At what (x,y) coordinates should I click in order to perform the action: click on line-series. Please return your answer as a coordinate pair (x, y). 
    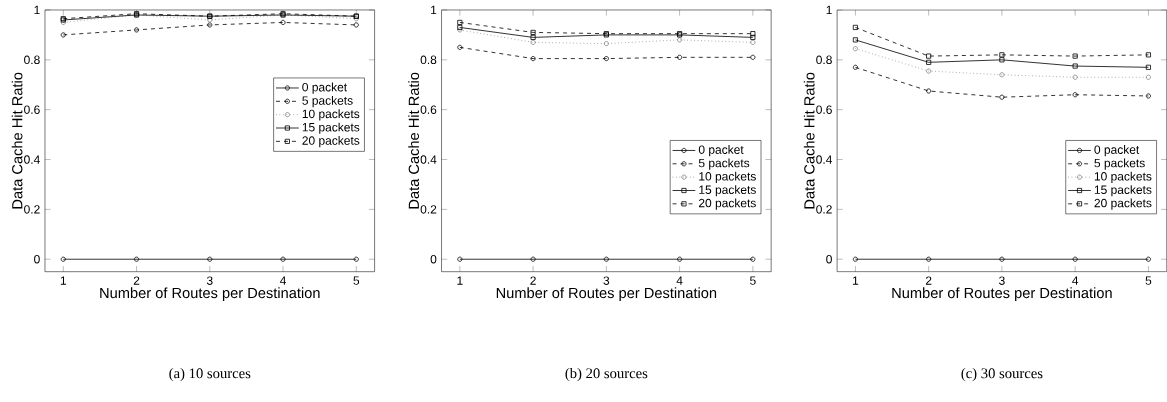
    Looking at the image, I should click on (1001, 54).